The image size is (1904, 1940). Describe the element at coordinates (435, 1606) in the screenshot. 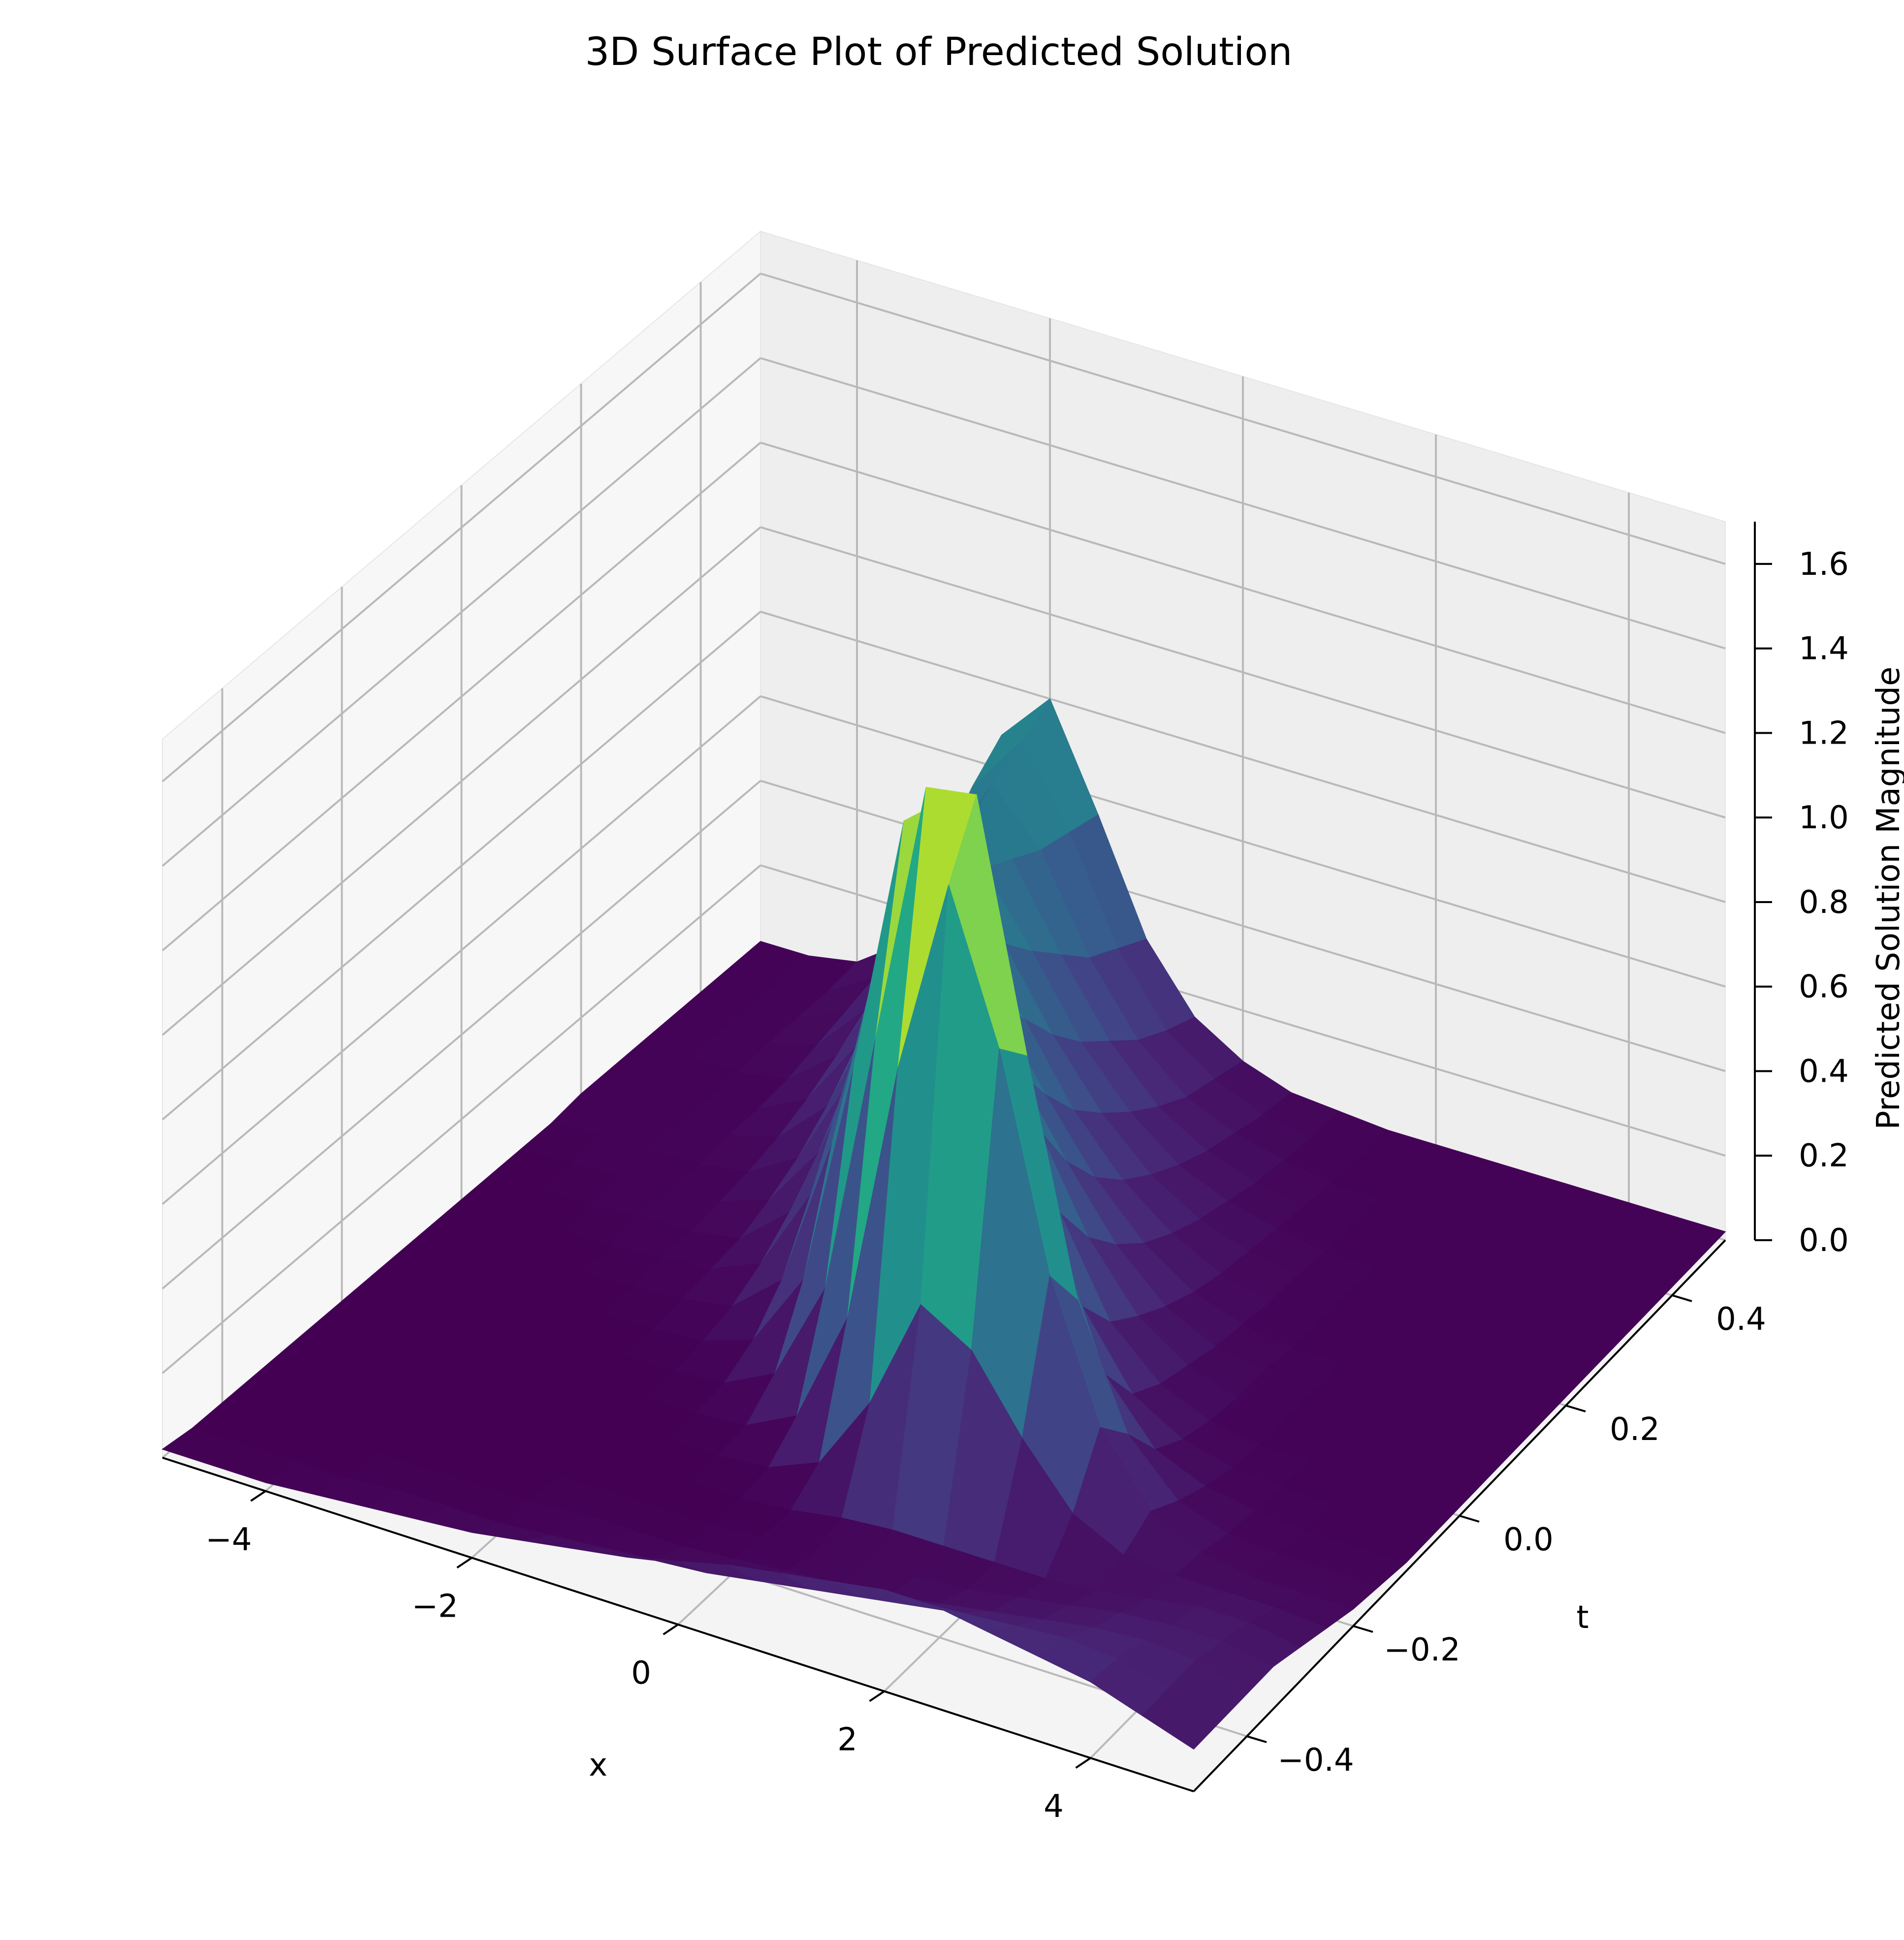

I see `x-tick-label-1: −2` at that location.